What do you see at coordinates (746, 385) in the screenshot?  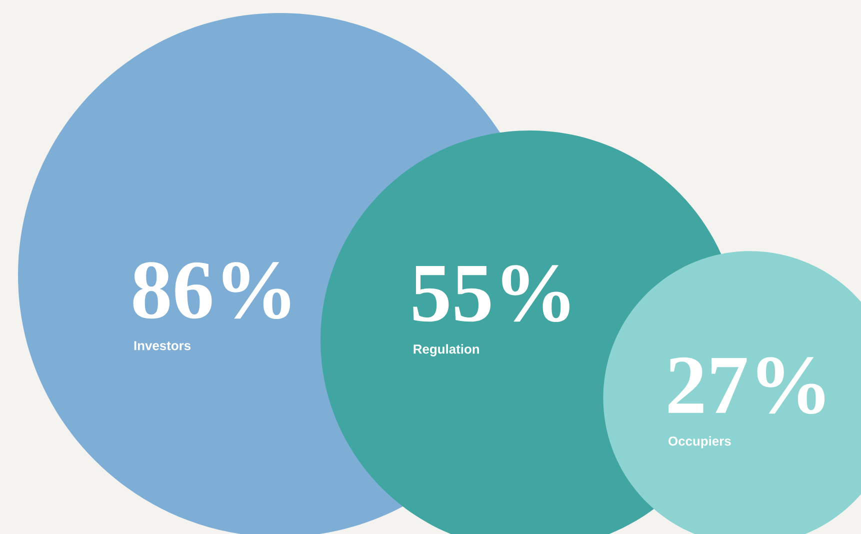 I see `data-label: 27%` at bounding box center [746, 385].